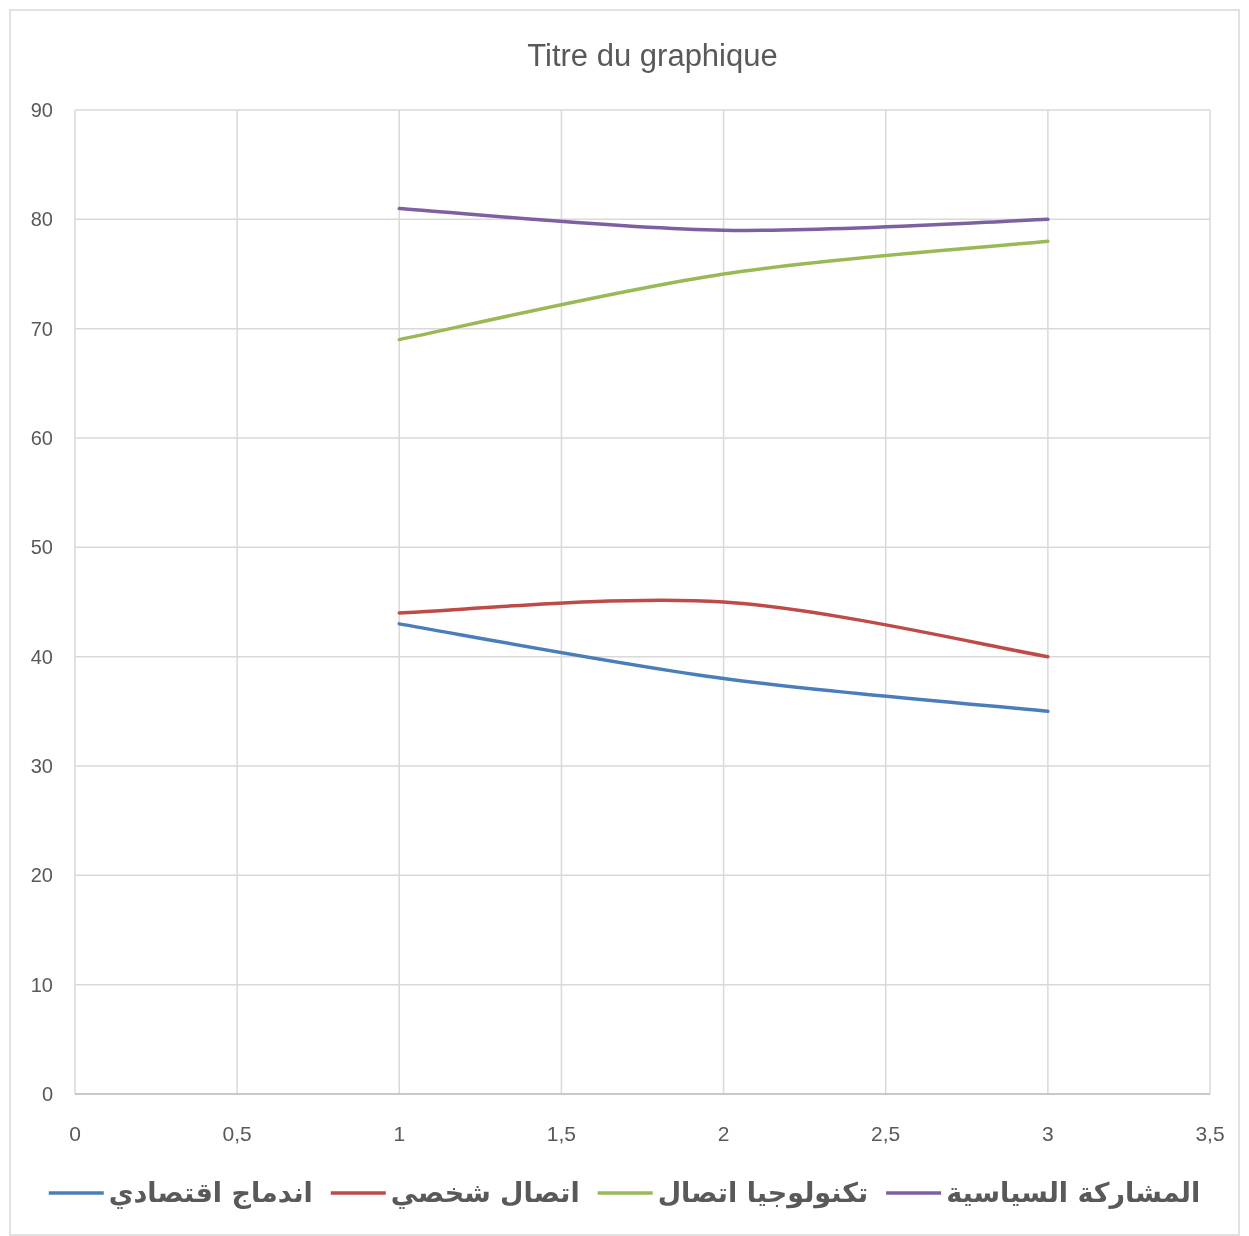 The image size is (1249, 1236). Describe the element at coordinates (41, 547) in the screenshot. I see `y-tick-label: 50` at that location.